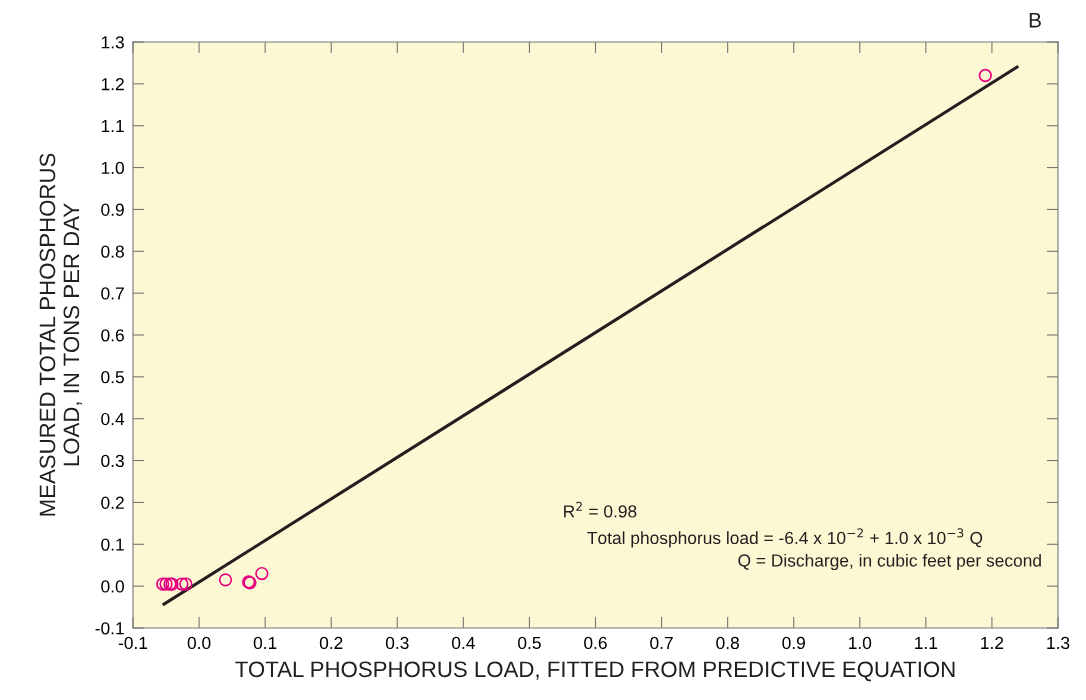 The image size is (1086, 700). I want to click on x-tick-label: -0.1, so click(133, 643).